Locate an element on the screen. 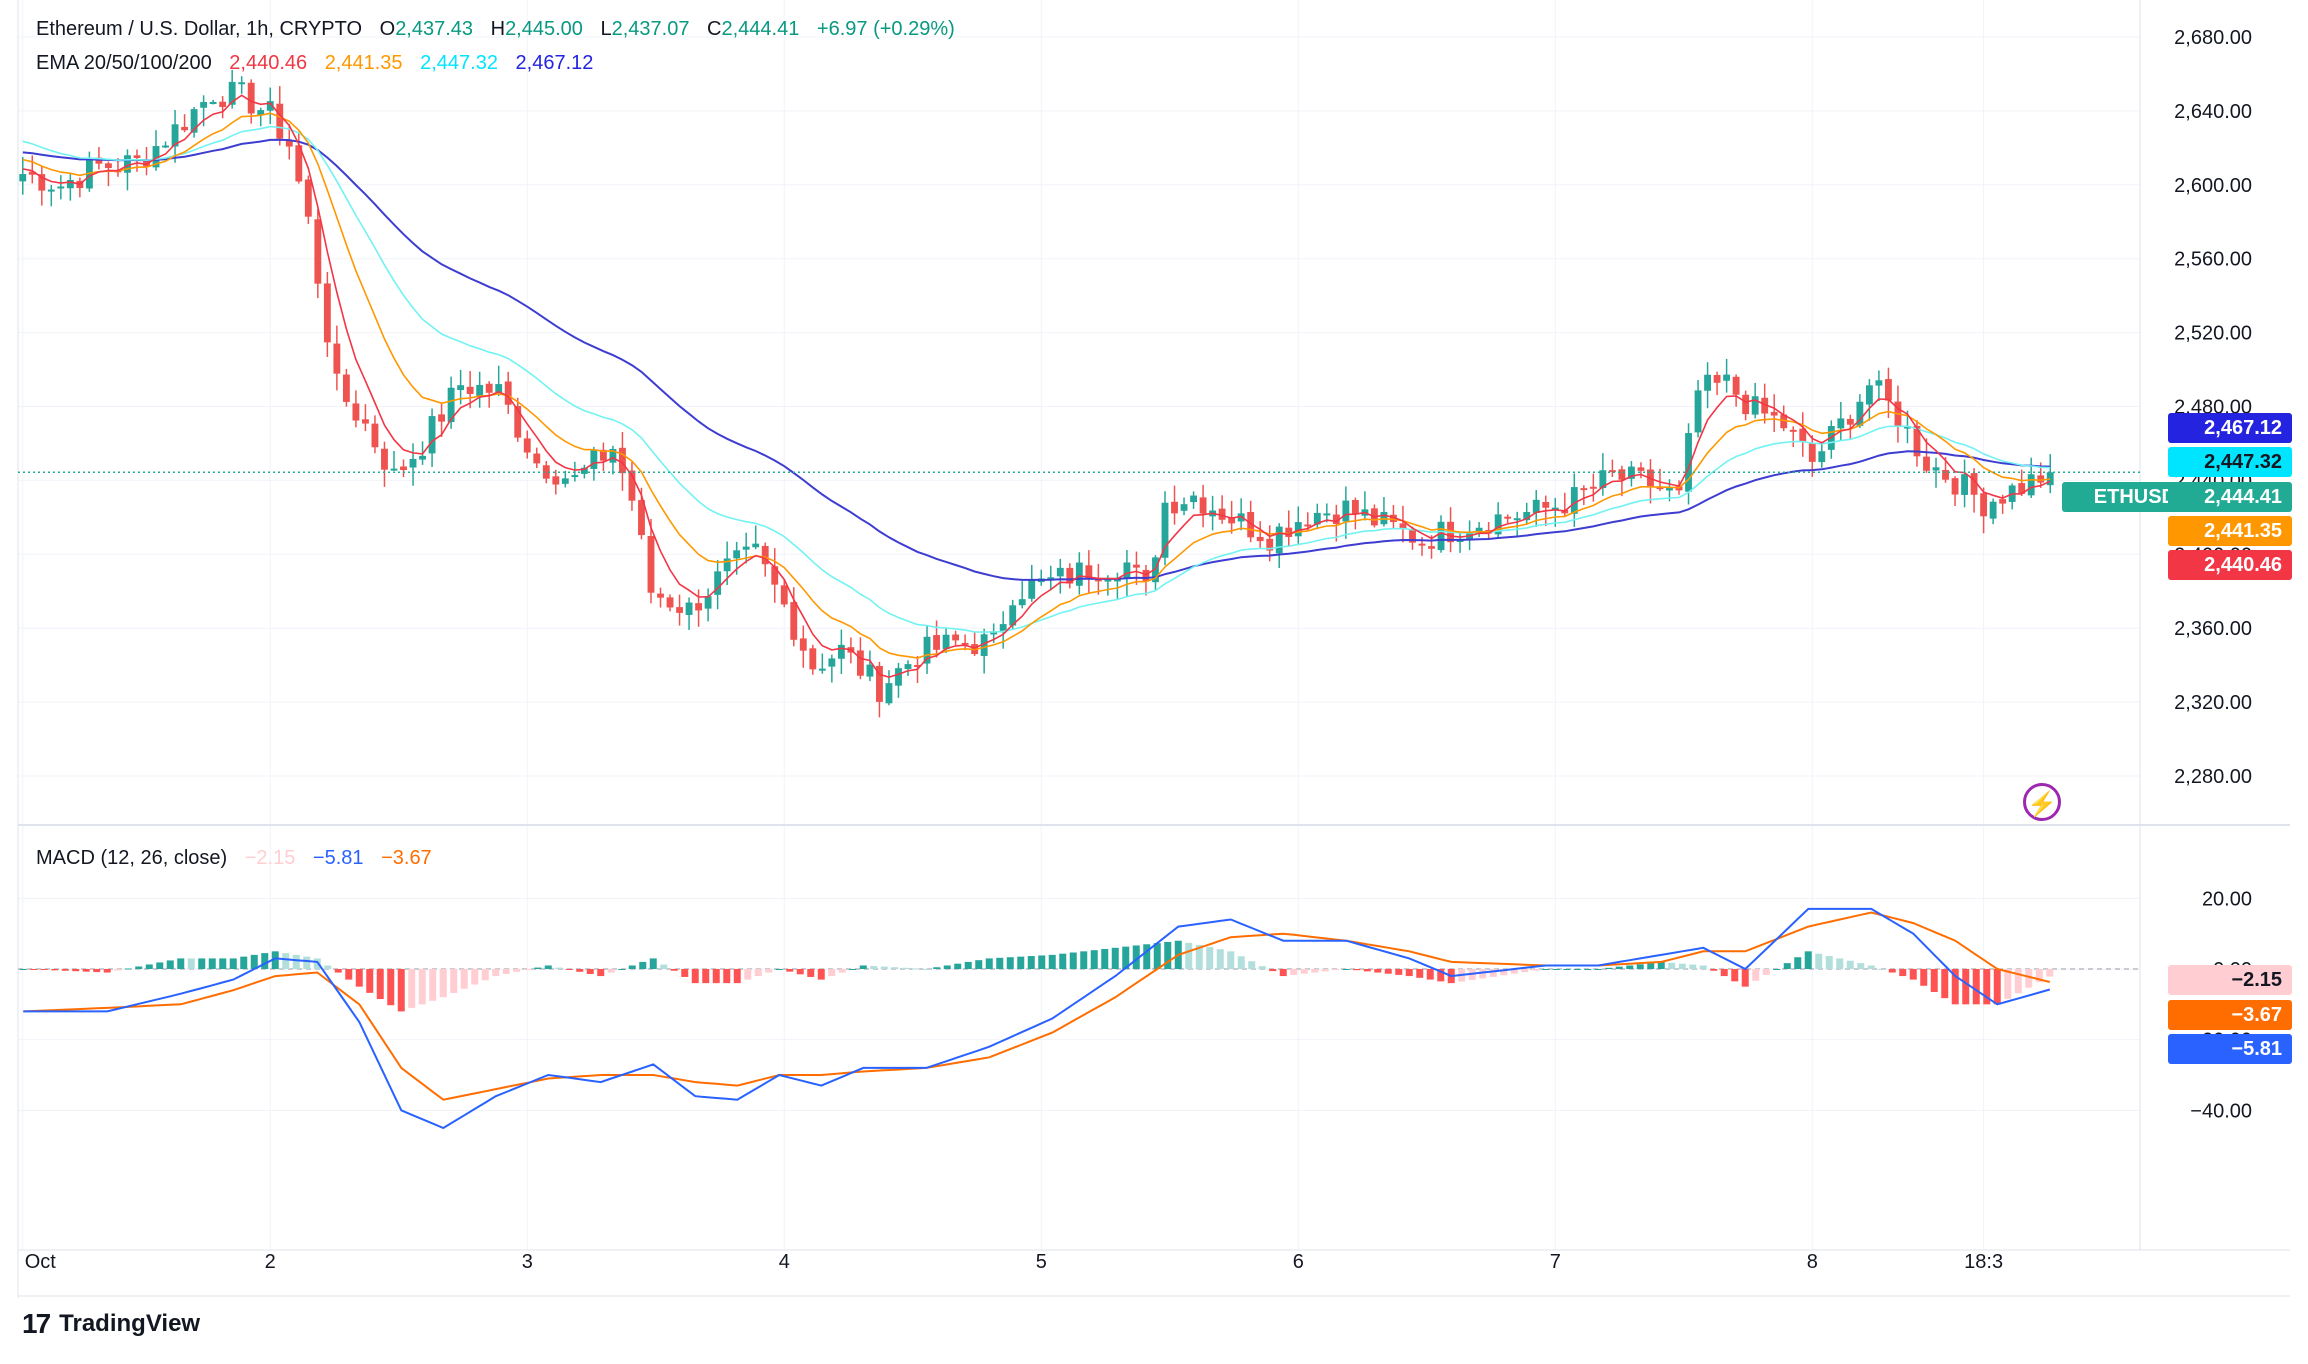 The height and width of the screenshot is (1364, 2308). time-tick-label: 4 is located at coordinates (784, 1262).